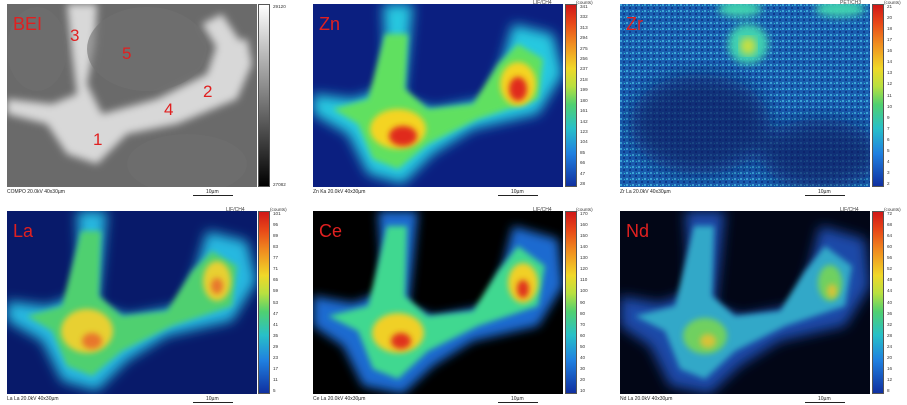 This screenshot has width=907, height=405. What do you see at coordinates (518, 402) in the screenshot?
I see `ce-scale-bar` at bounding box center [518, 402].